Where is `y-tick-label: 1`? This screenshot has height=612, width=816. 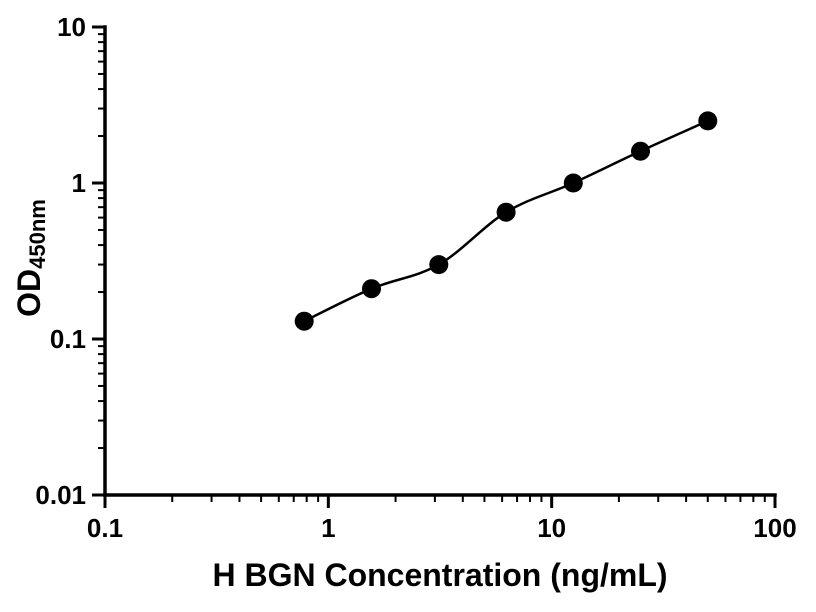
y-tick-label: 1 is located at coordinates (79, 183).